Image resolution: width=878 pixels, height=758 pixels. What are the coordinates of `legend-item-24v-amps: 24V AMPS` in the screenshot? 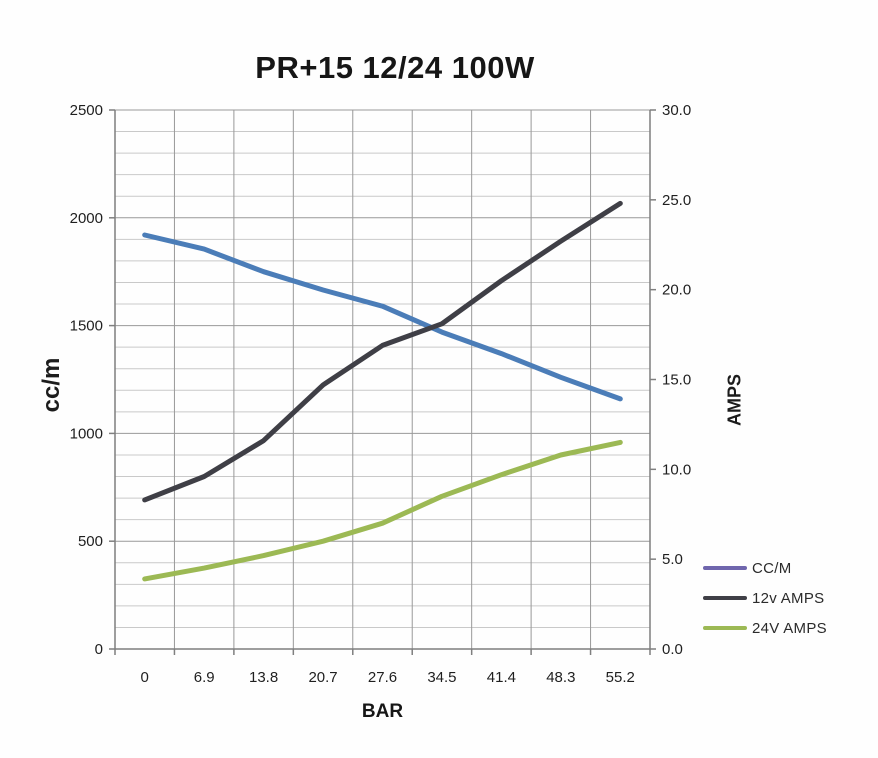 It's located at (765, 628).